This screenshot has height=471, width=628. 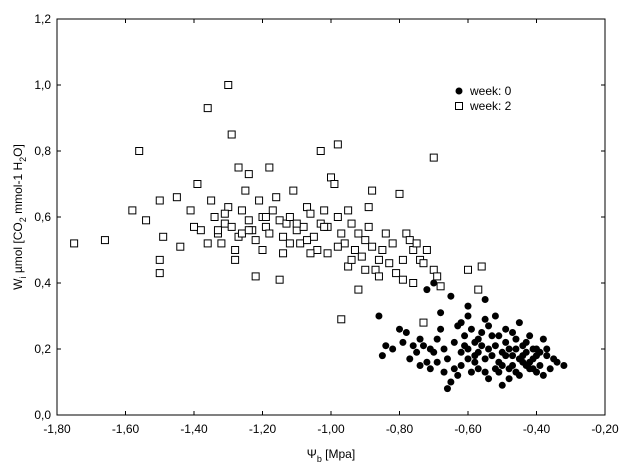 What do you see at coordinates (459, 91) in the screenshot?
I see `legend-marker-filled-circle` at bounding box center [459, 91].